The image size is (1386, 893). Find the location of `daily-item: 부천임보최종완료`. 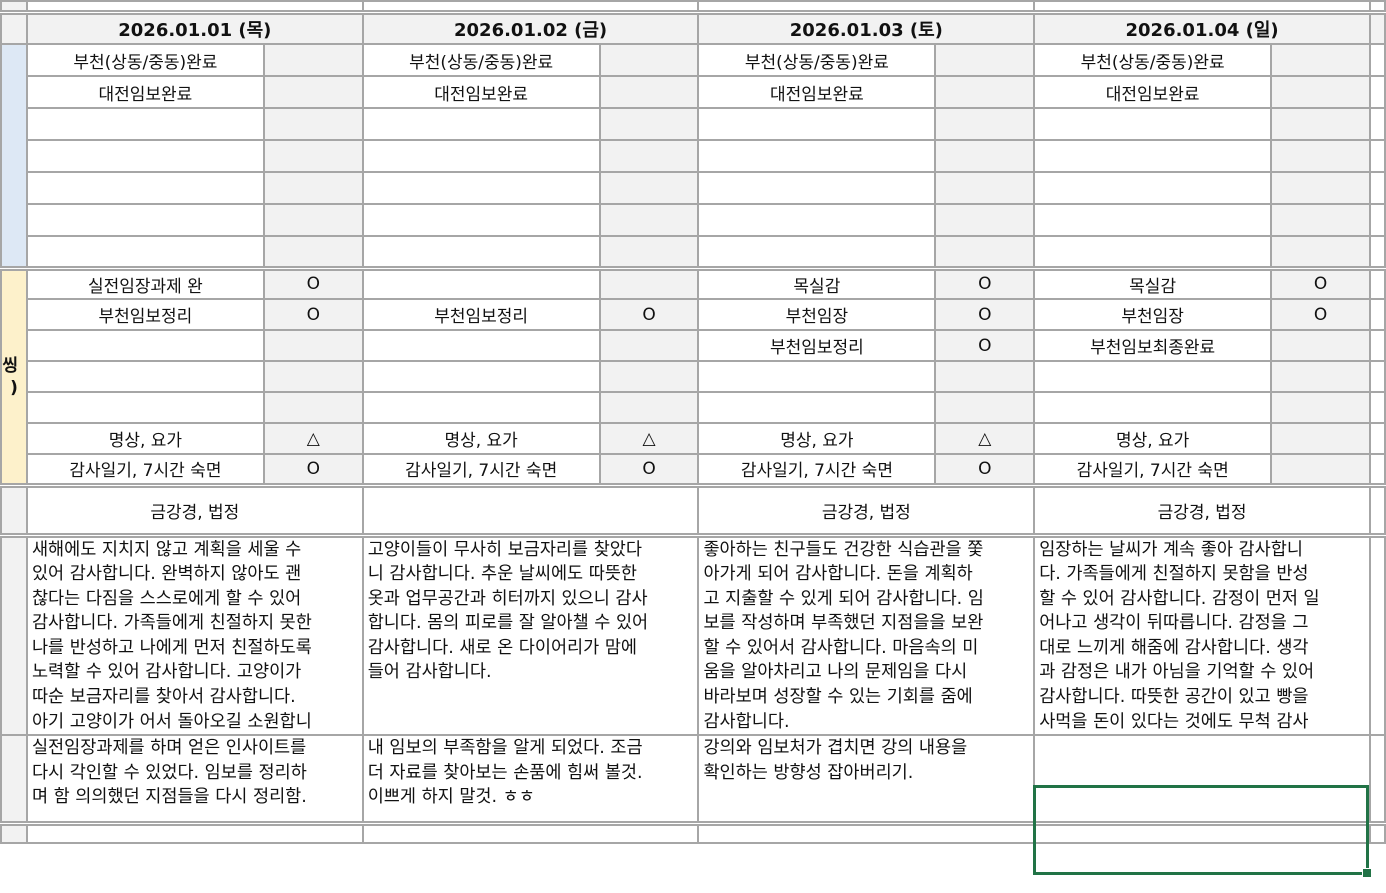

daily-item: 부천임보최종완료 is located at coordinates (1153, 345).